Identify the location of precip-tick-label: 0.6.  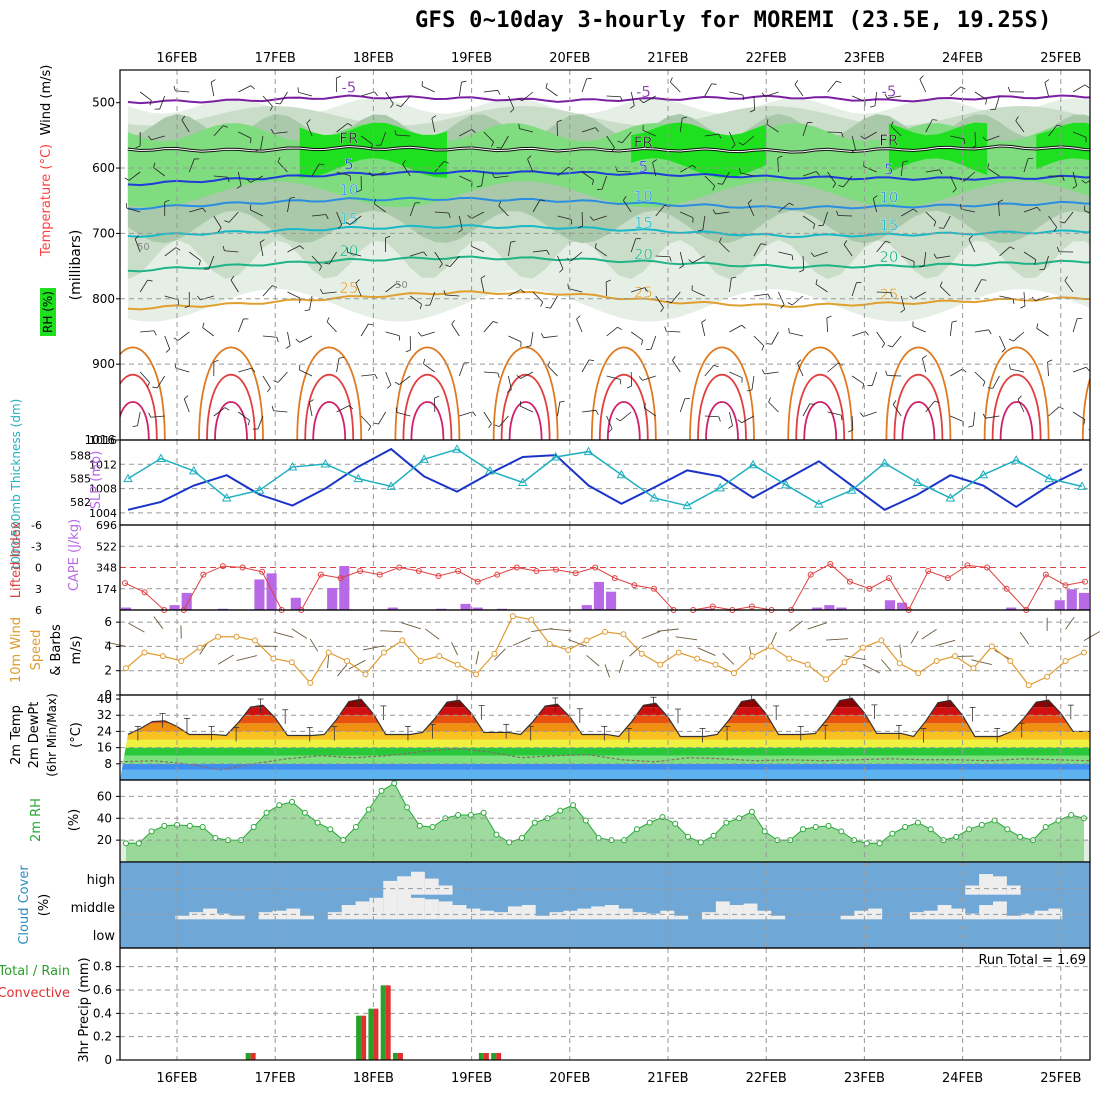
(102, 990).